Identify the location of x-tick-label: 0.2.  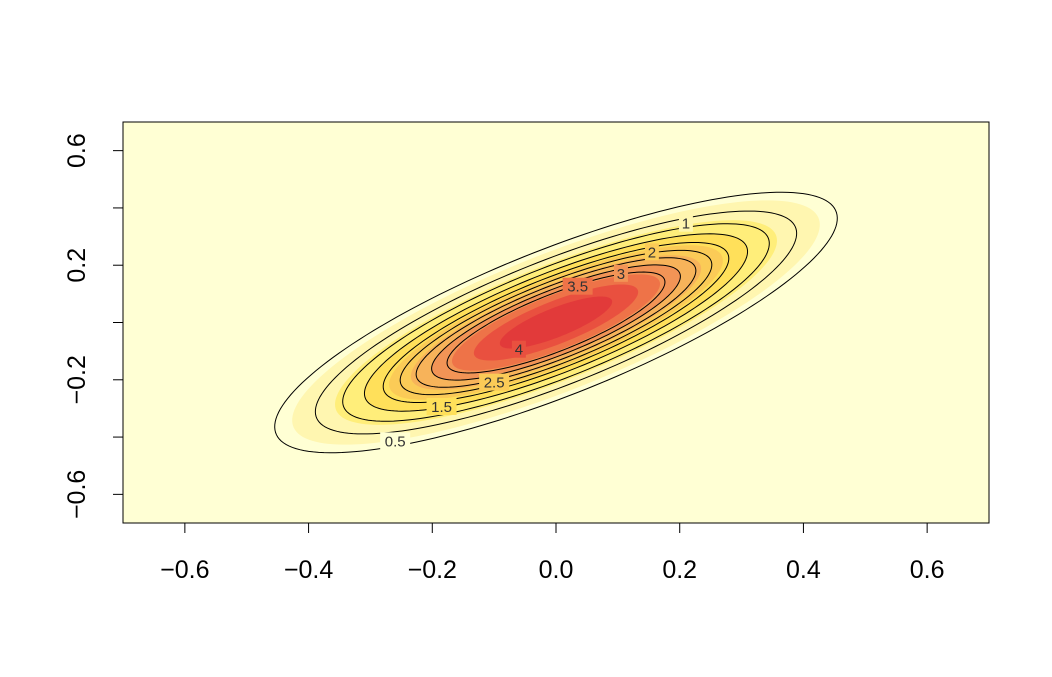
(679, 570).